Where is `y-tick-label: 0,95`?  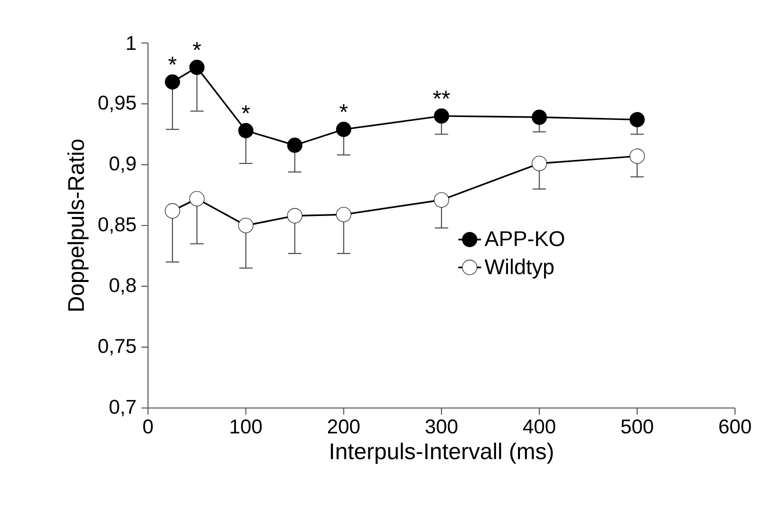
y-tick-label: 0,95 is located at coordinates (117, 104).